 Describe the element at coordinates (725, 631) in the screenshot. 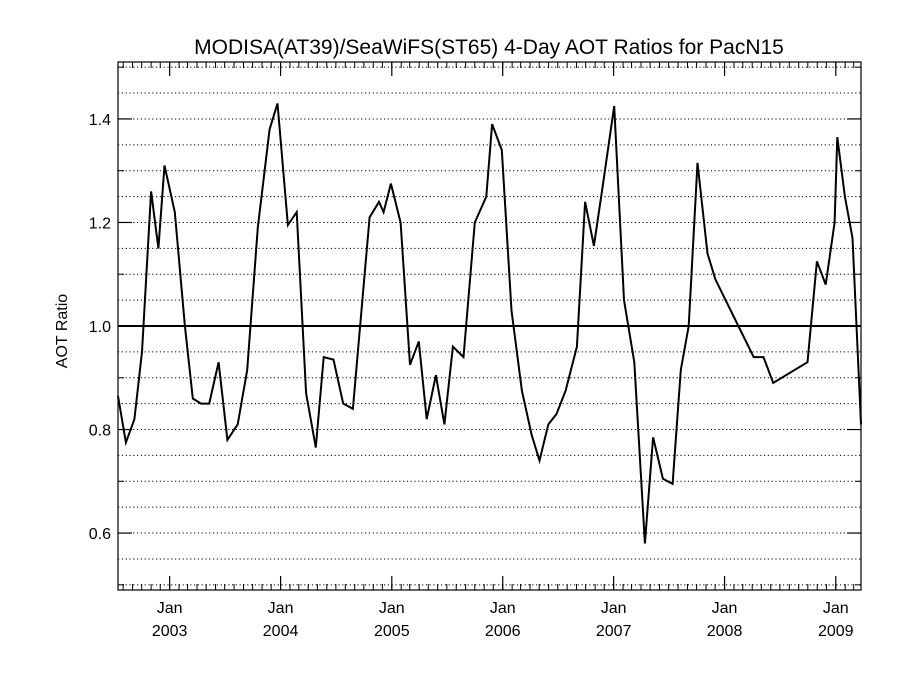

I see `x-tick-year-label: 2008` at that location.